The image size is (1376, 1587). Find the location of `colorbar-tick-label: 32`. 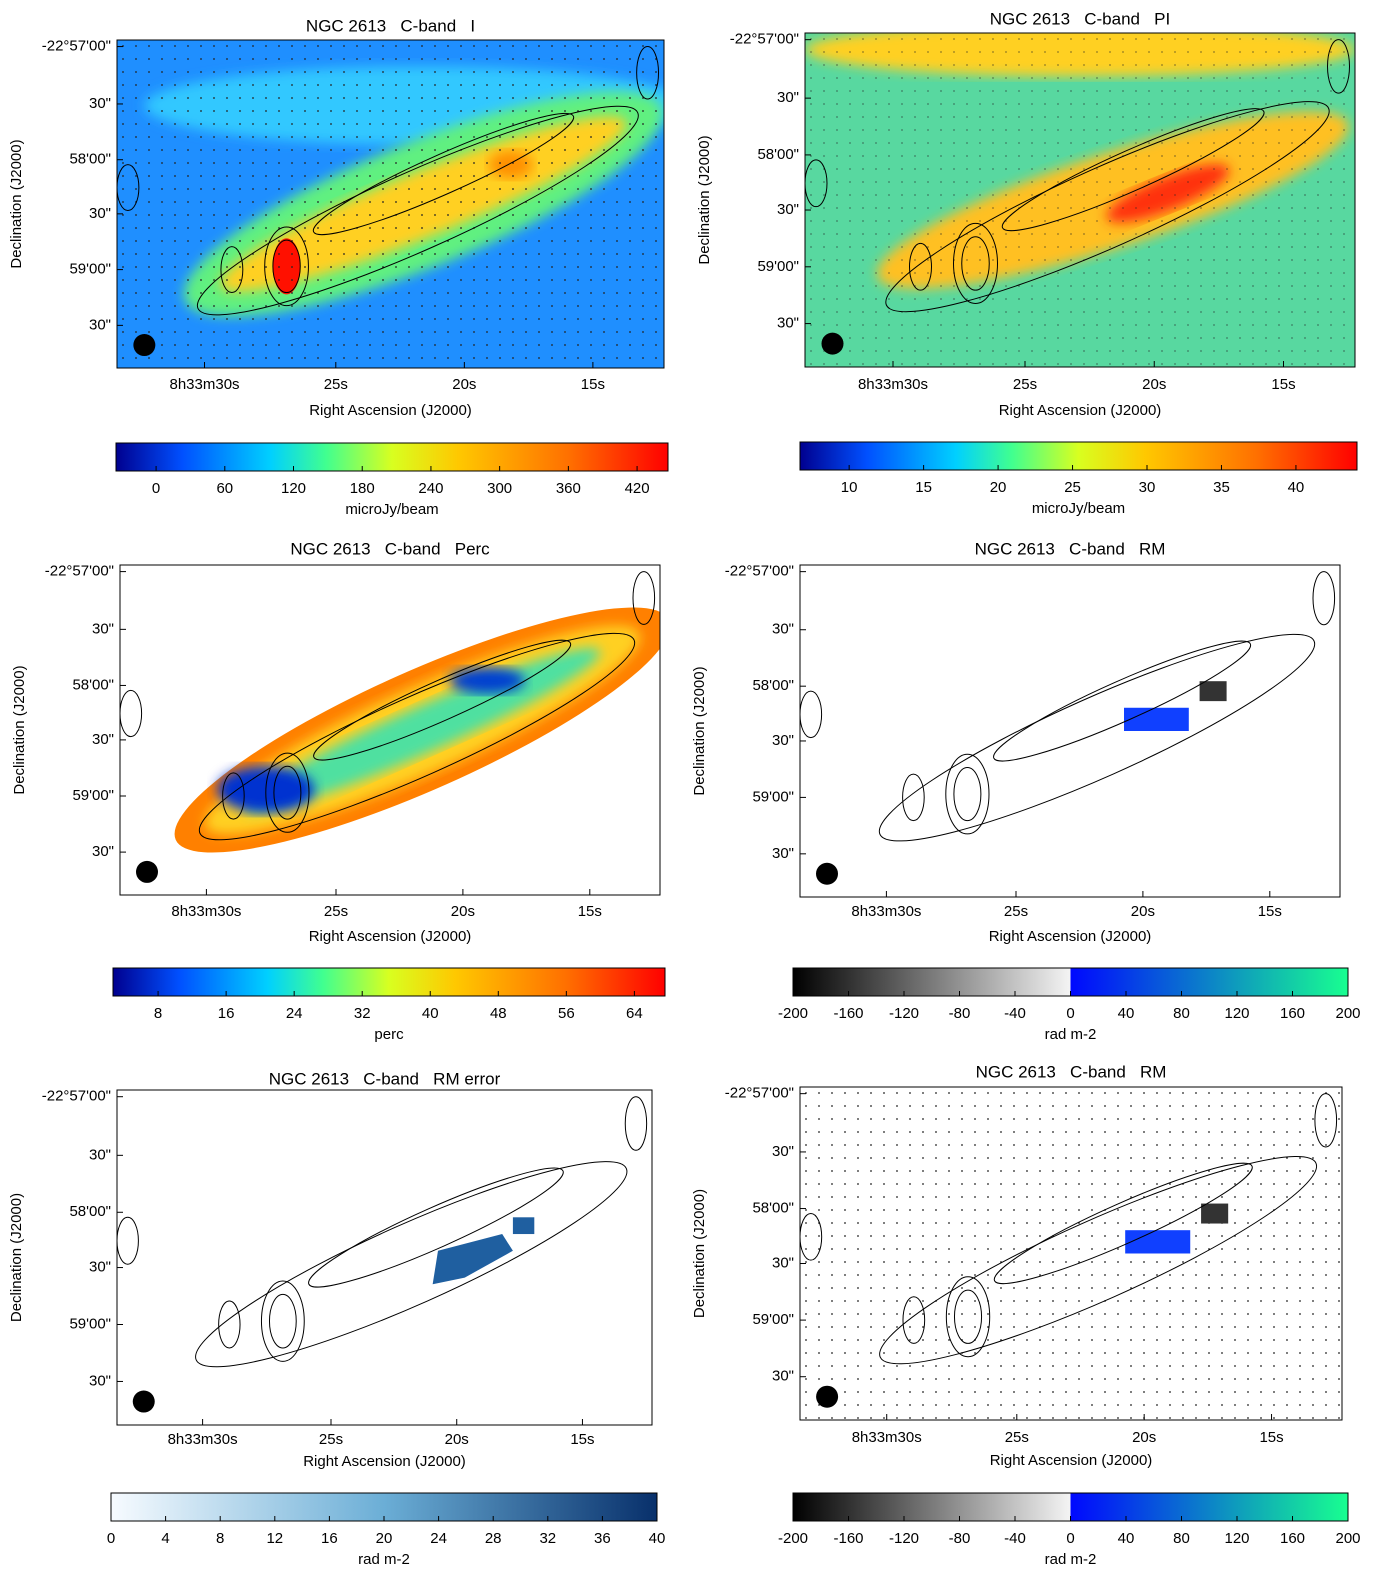

colorbar-tick-label: 32 is located at coordinates (547, 1538).